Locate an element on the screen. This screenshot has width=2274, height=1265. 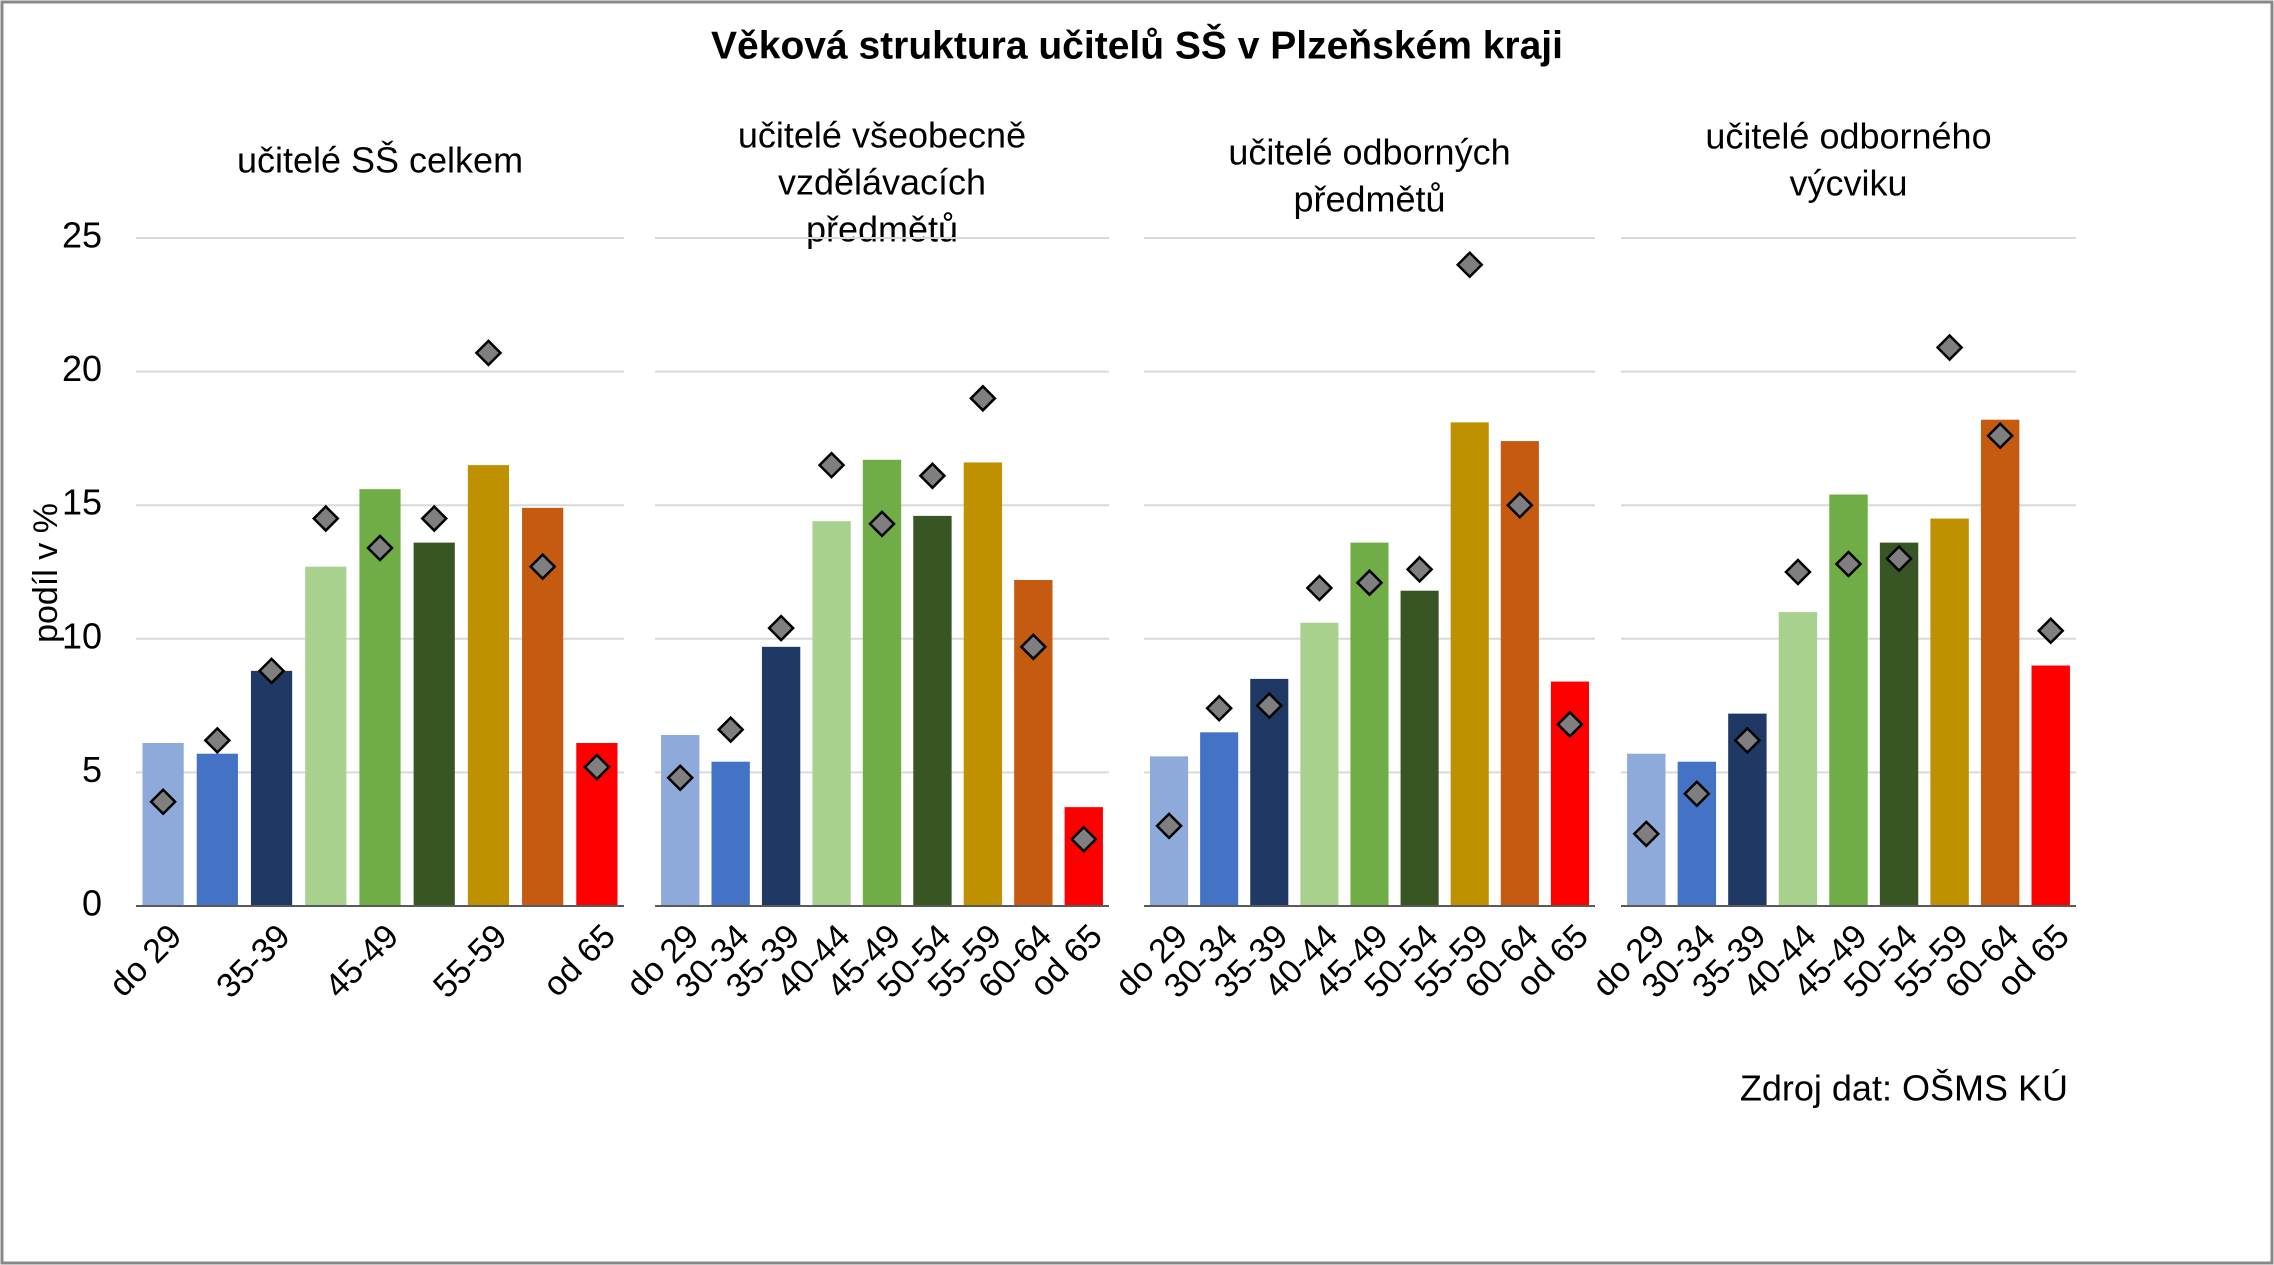
panel-title: učitelé odborných is located at coordinates (1369, 152).